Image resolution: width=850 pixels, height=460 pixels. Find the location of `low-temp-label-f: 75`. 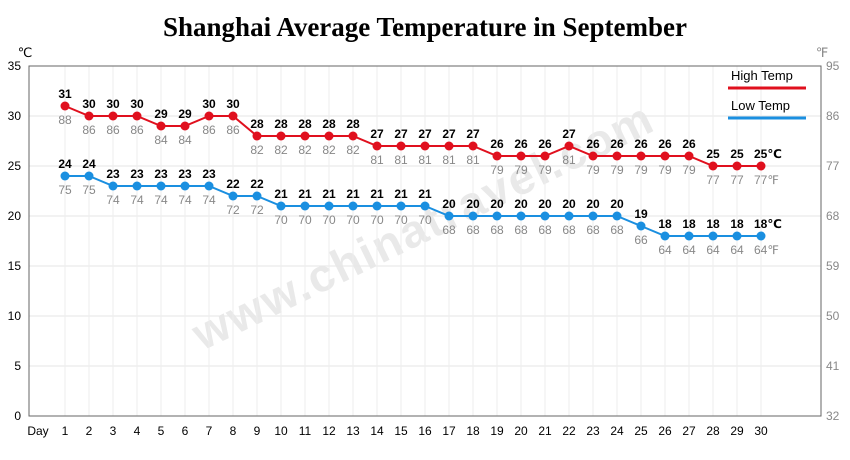

low-temp-label-f: 75 is located at coordinates (65, 190).